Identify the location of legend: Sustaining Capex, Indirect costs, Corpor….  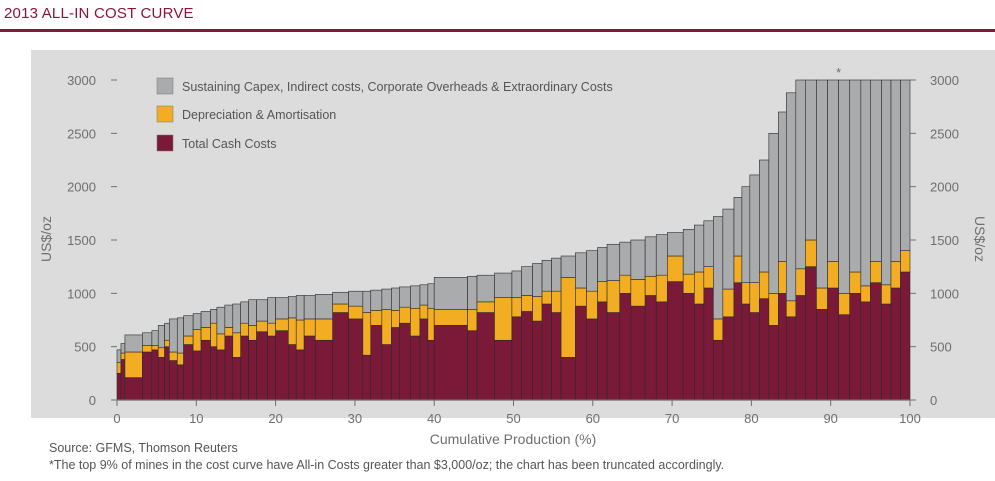
(384, 114).